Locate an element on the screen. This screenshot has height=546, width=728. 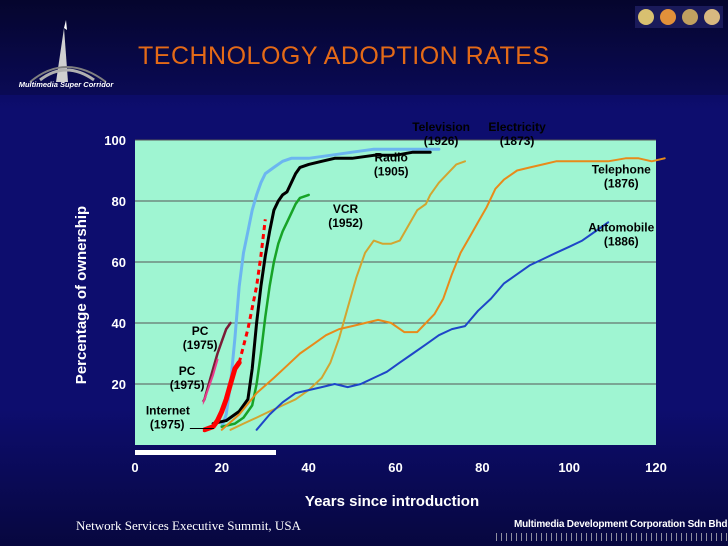
y-axis-title: Percentage of ownership is located at coordinates (81, 295).